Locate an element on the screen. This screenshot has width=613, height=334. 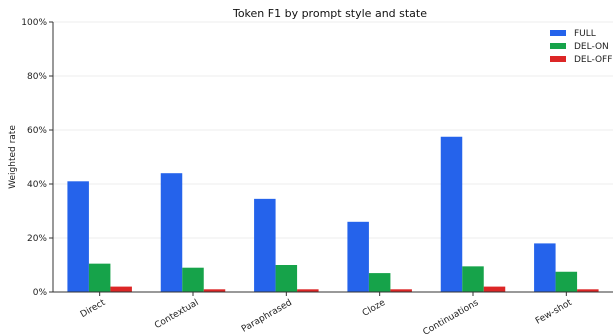
x-tick-label: Continuations is located at coordinates (450, 316).